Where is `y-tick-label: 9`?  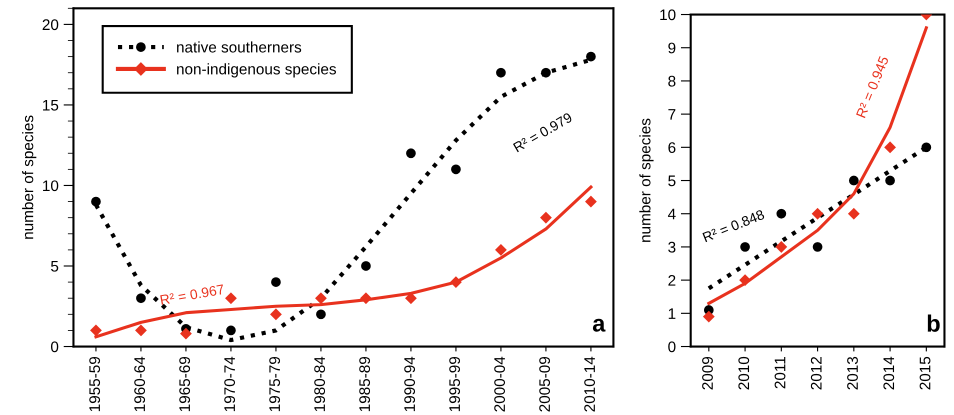 y-tick-label: 9 is located at coordinates (672, 48).